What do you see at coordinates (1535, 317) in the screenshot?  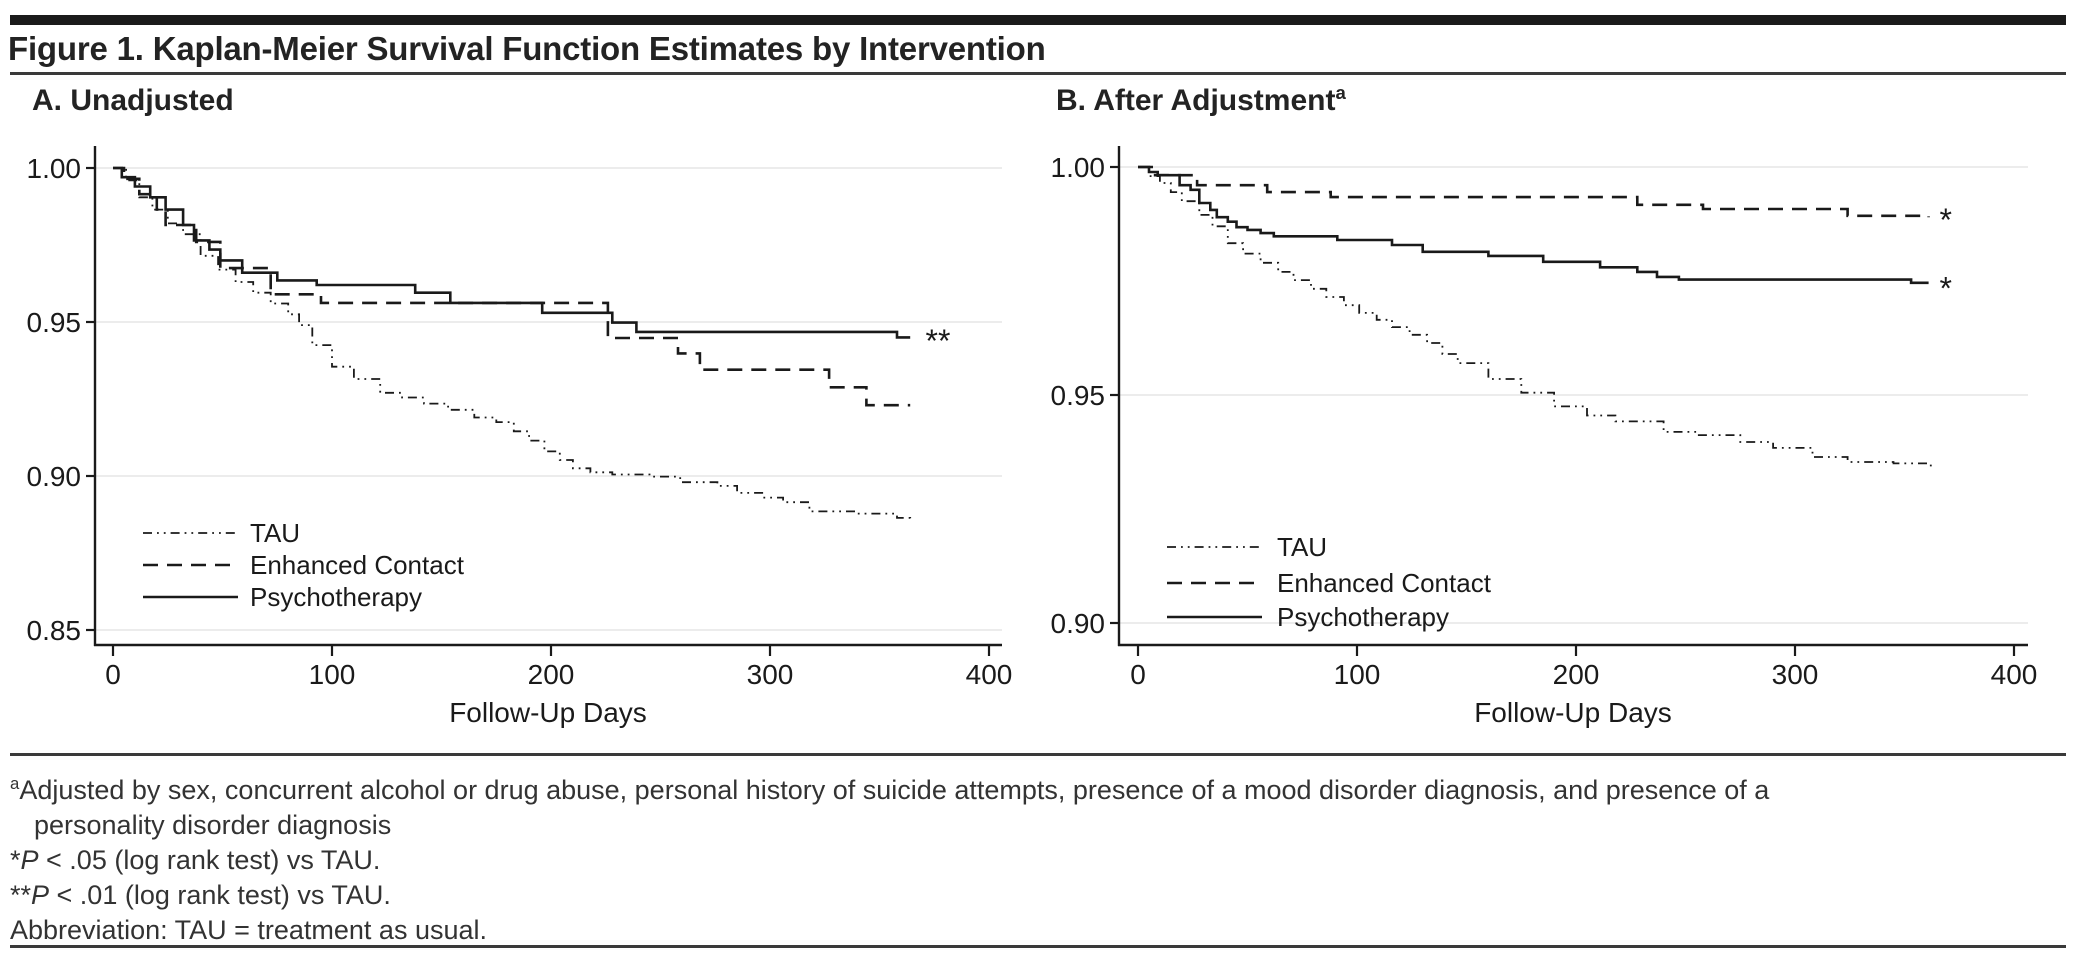 I see `panel-b-series-tau` at bounding box center [1535, 317].